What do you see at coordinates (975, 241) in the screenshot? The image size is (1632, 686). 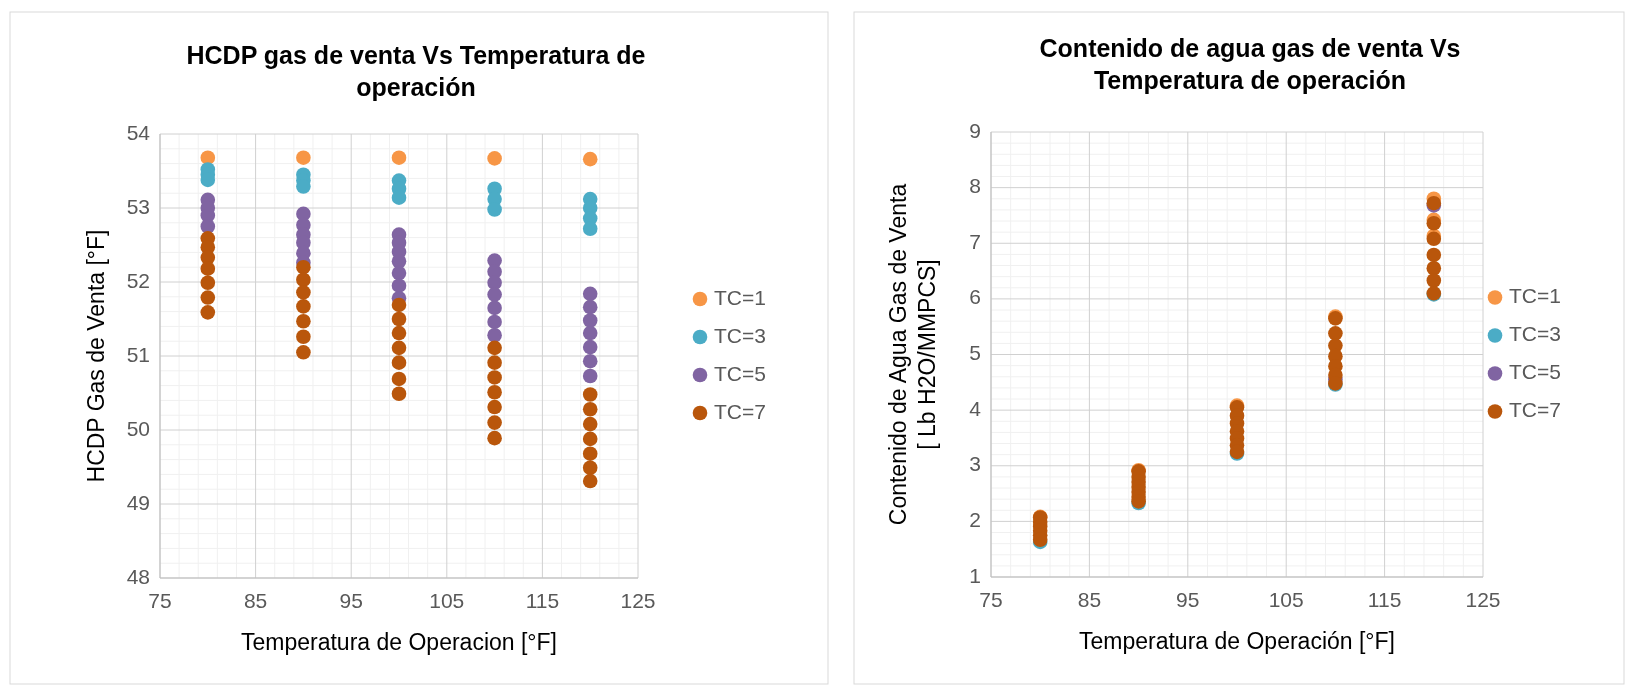 I see `y-tick-label: 7` at bounding box center [975, 241].